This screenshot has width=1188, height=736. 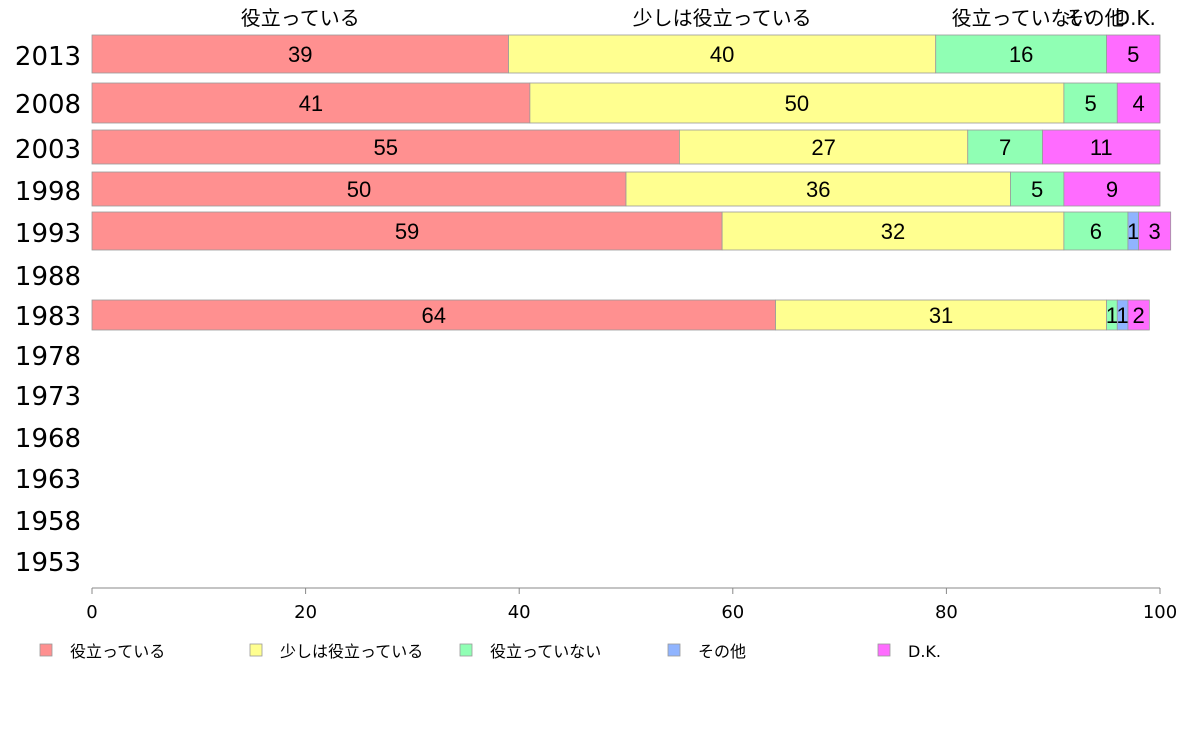 I want to click on bar-value-label: 9, so click(x=1112, y=189).